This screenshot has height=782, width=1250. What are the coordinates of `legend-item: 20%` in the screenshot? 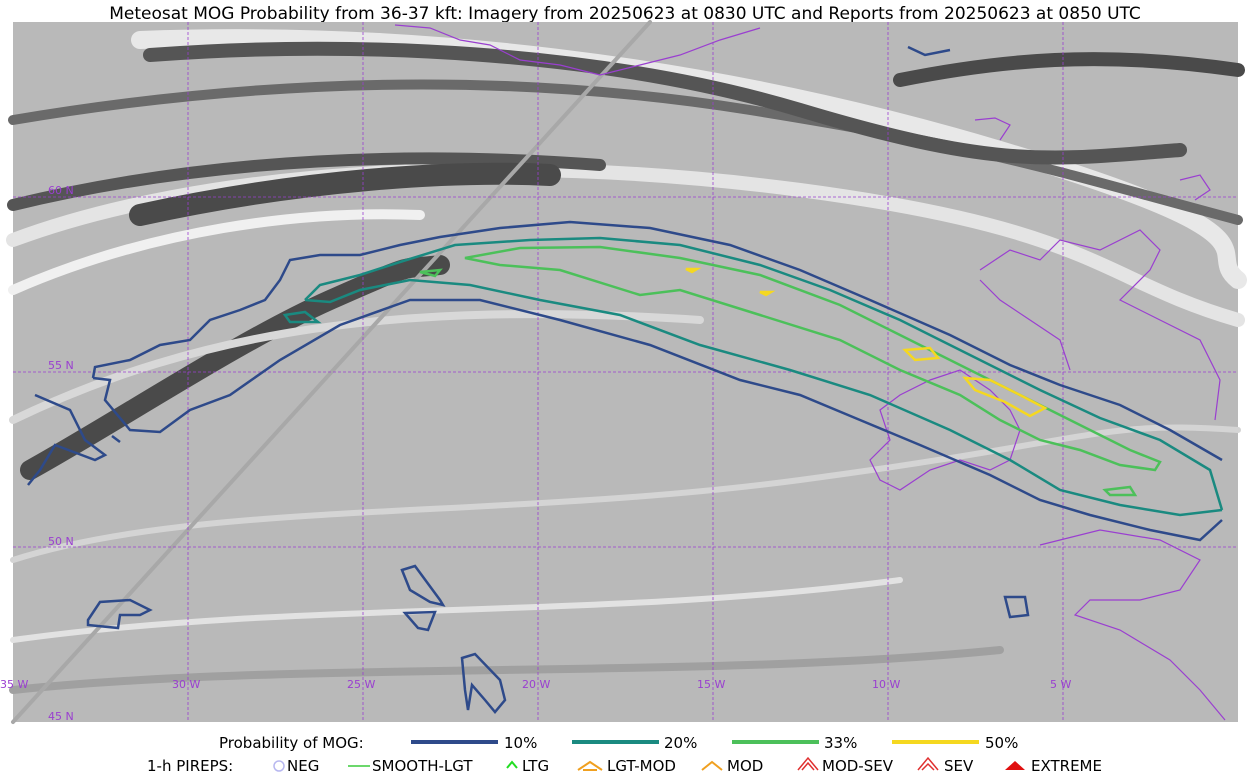 It's located at (680, 743).